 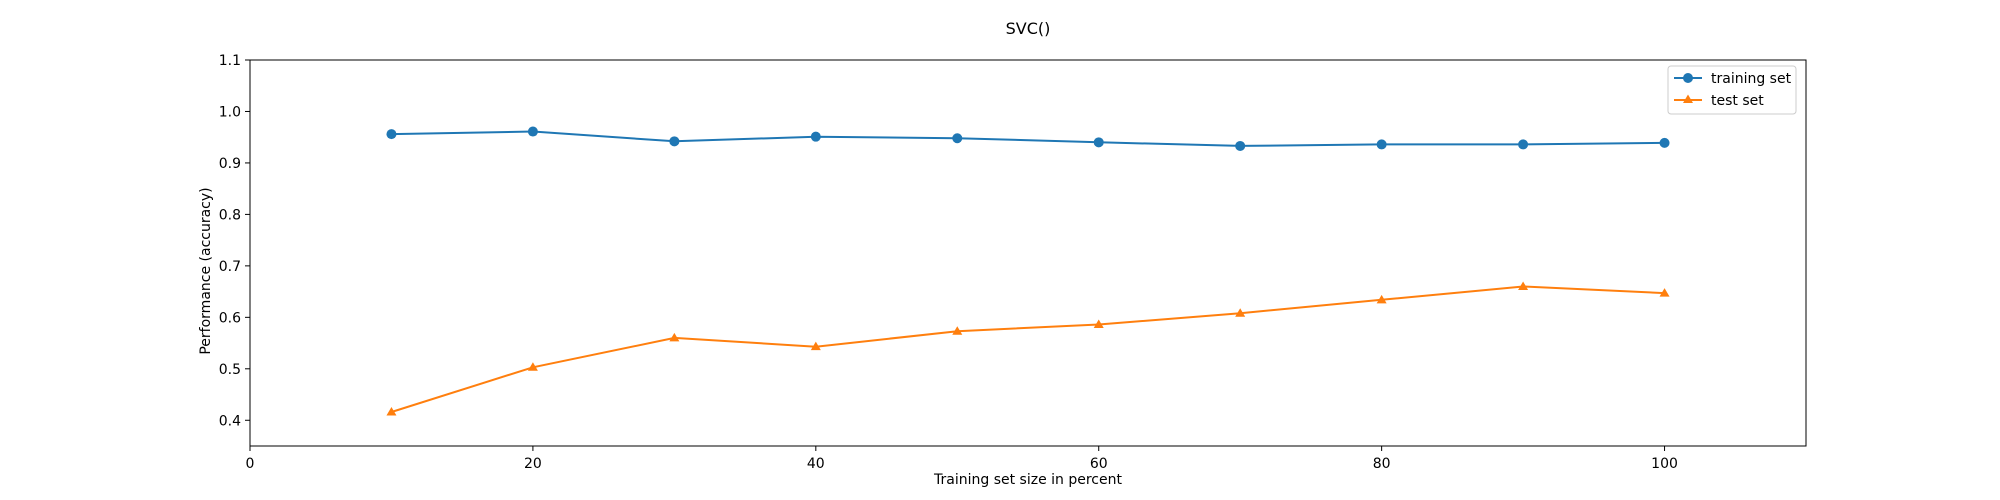 What do you see at coordinates (230, 215) in the screenshot?
I see `y-tick-label: 0.8` at bounding box center [230, 215].